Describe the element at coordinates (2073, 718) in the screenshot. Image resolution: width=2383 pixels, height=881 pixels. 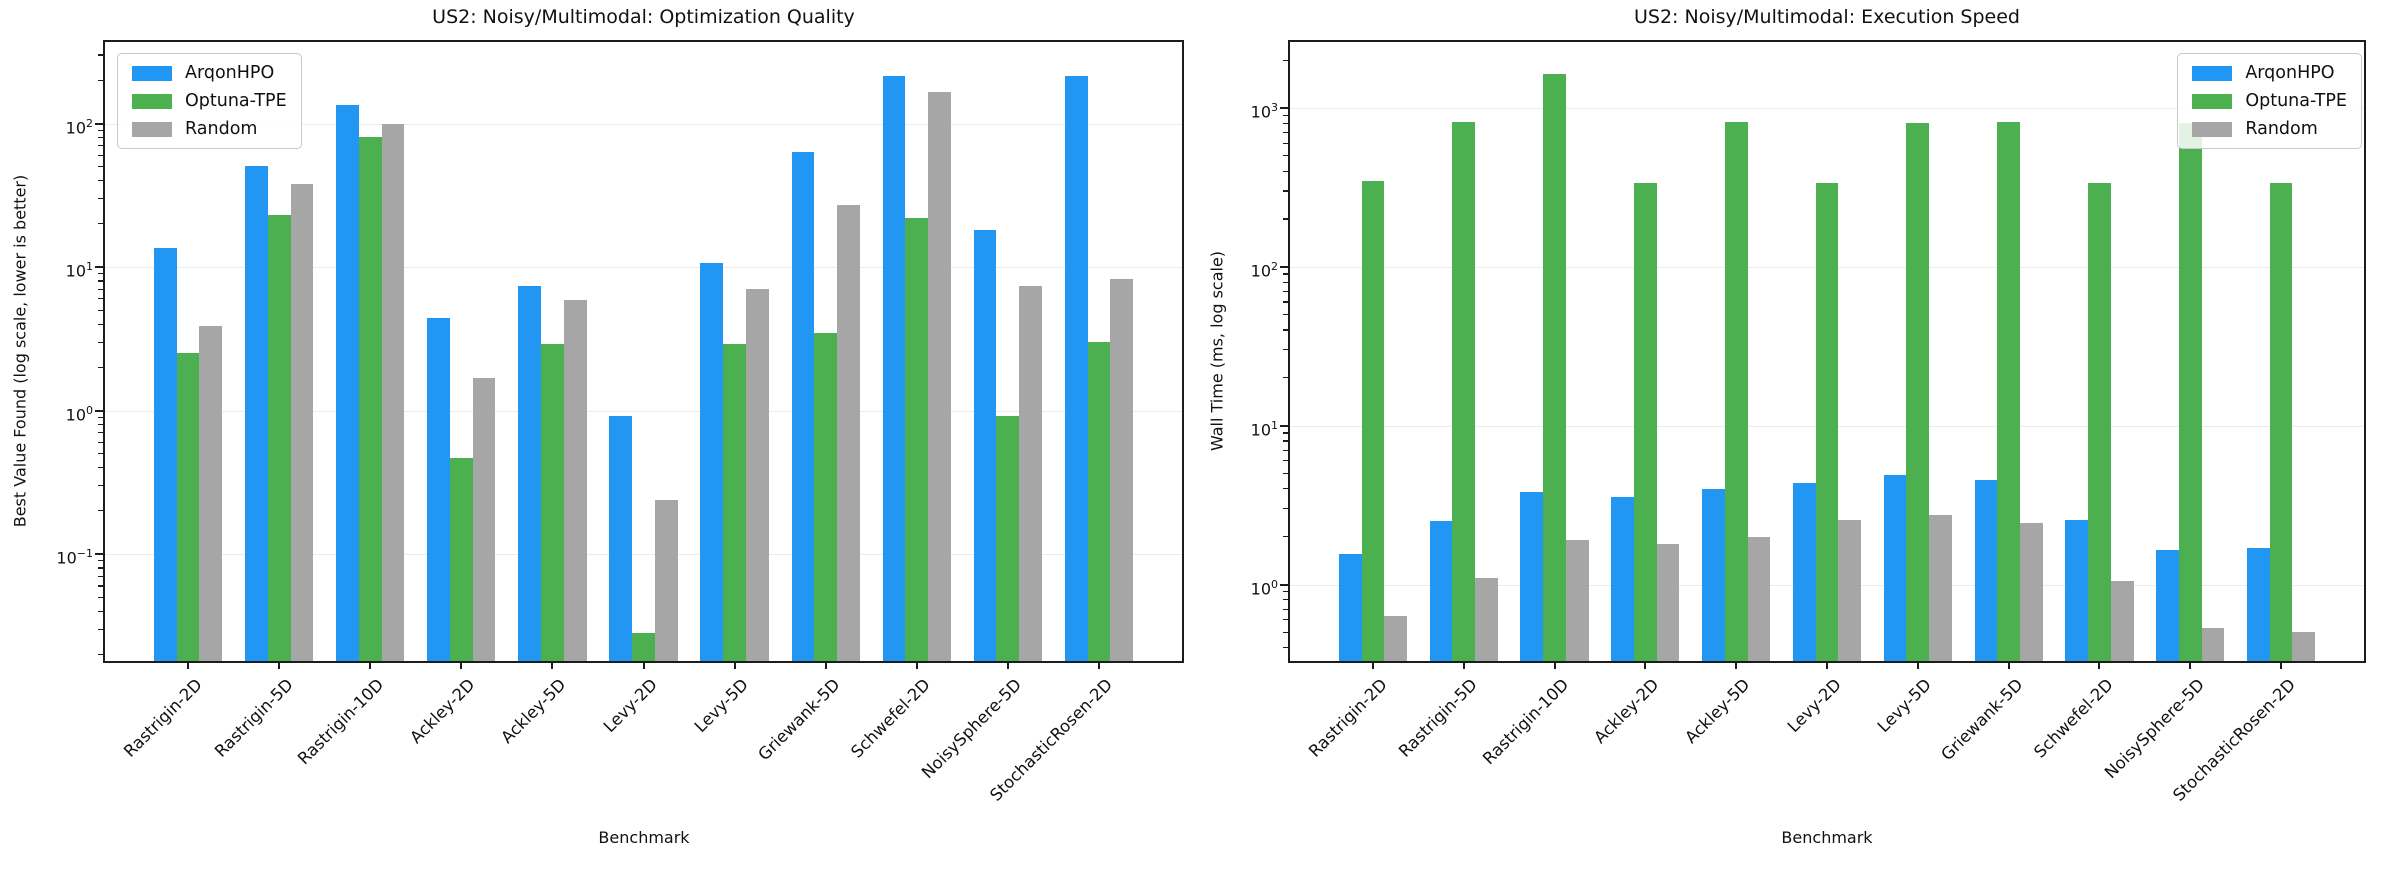
I see `x-tick-label: Schwefel-2D` at that location.